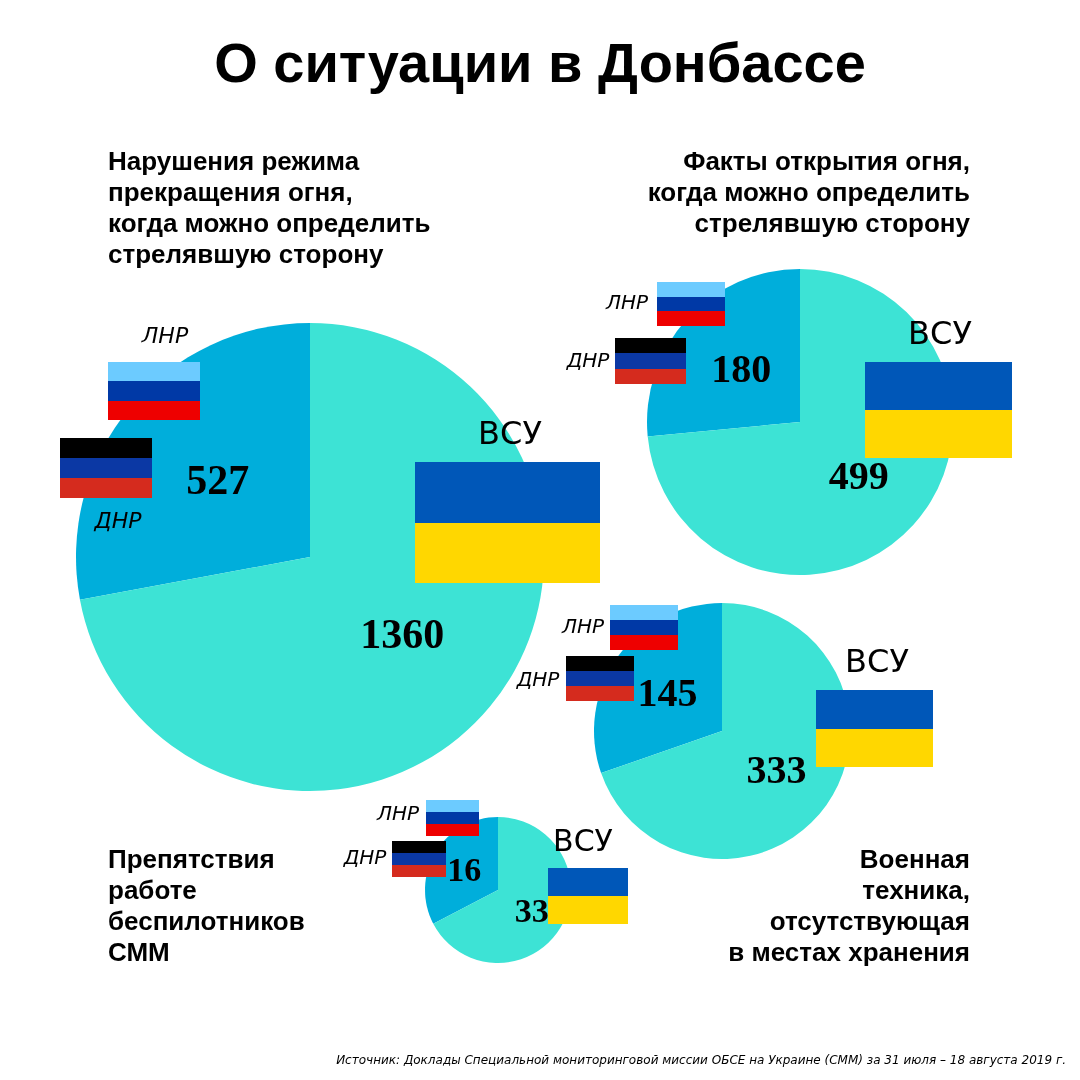 This screenshot has height=1080, width=1080. Describe the element at coordinates (218, 480) in the screenshot. I see `data-label: 527` at that location.